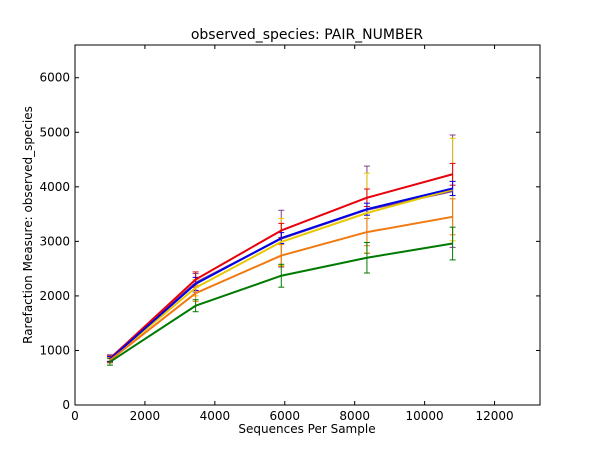 The image size is (600, 450). I want to click on y-tick-label: 0, so click(66, 405).